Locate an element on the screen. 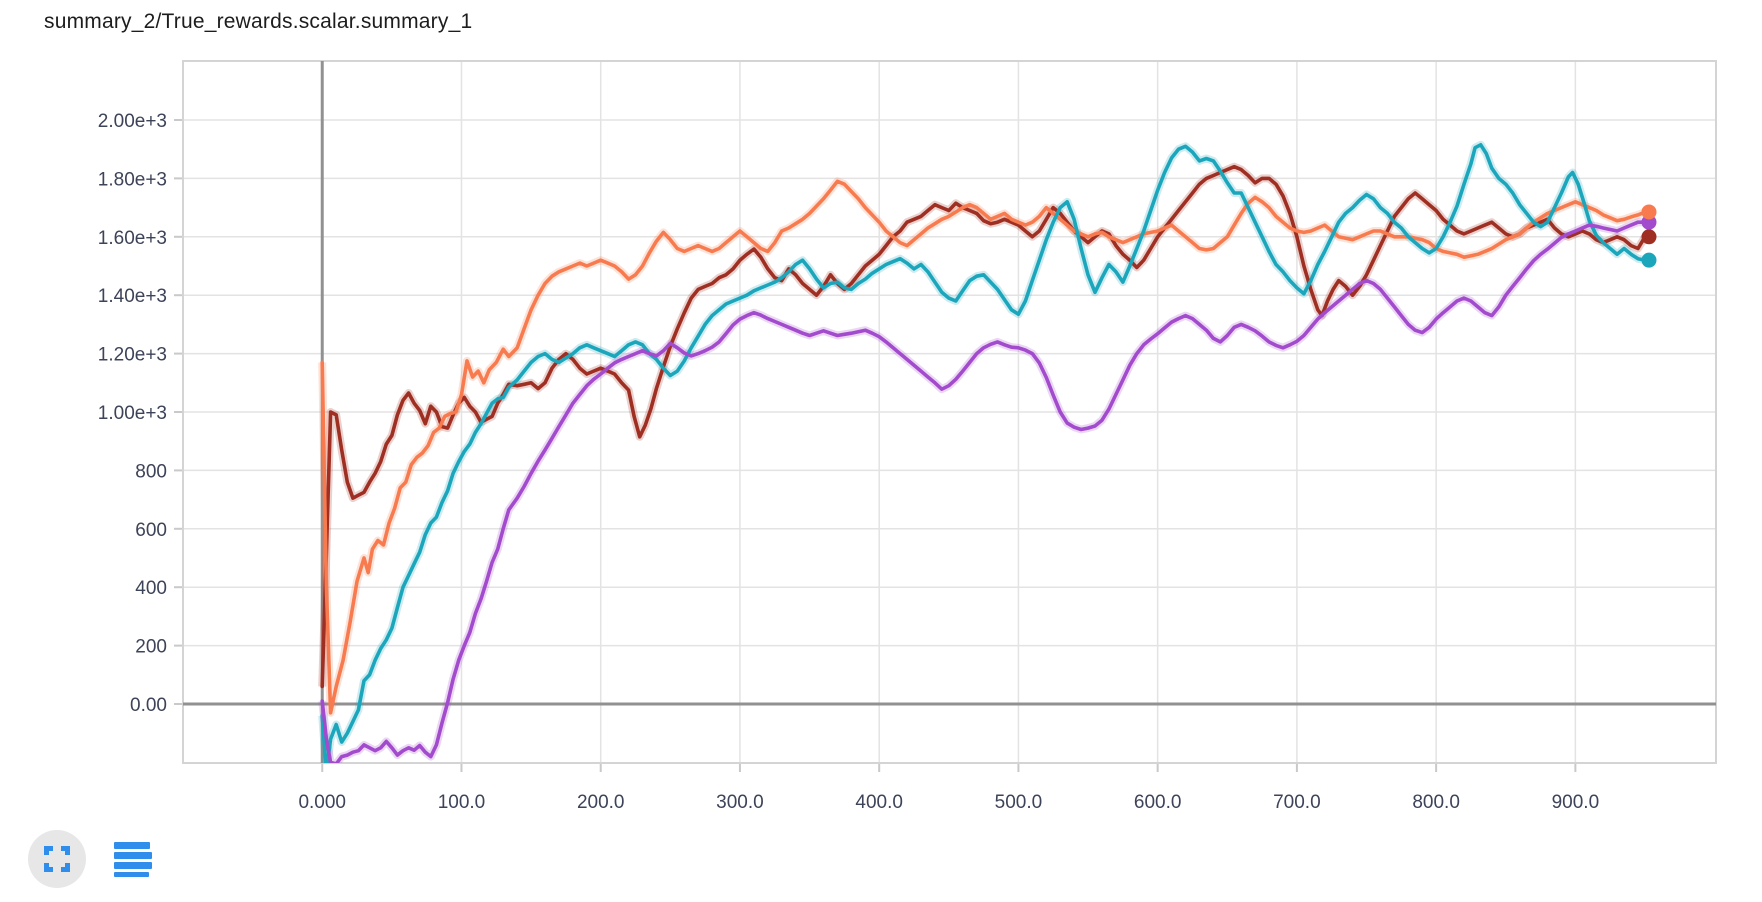  x-tick-label: 700.0 is located at coordinates (1297, 802).